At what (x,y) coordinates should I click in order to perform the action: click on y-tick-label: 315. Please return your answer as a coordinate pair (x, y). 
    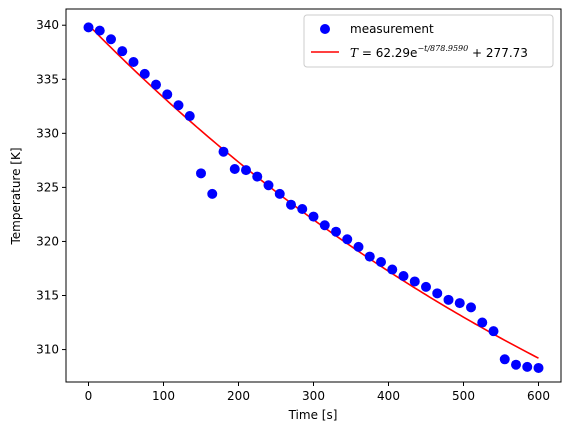
    Looking at the image, I should click on (47, 296).